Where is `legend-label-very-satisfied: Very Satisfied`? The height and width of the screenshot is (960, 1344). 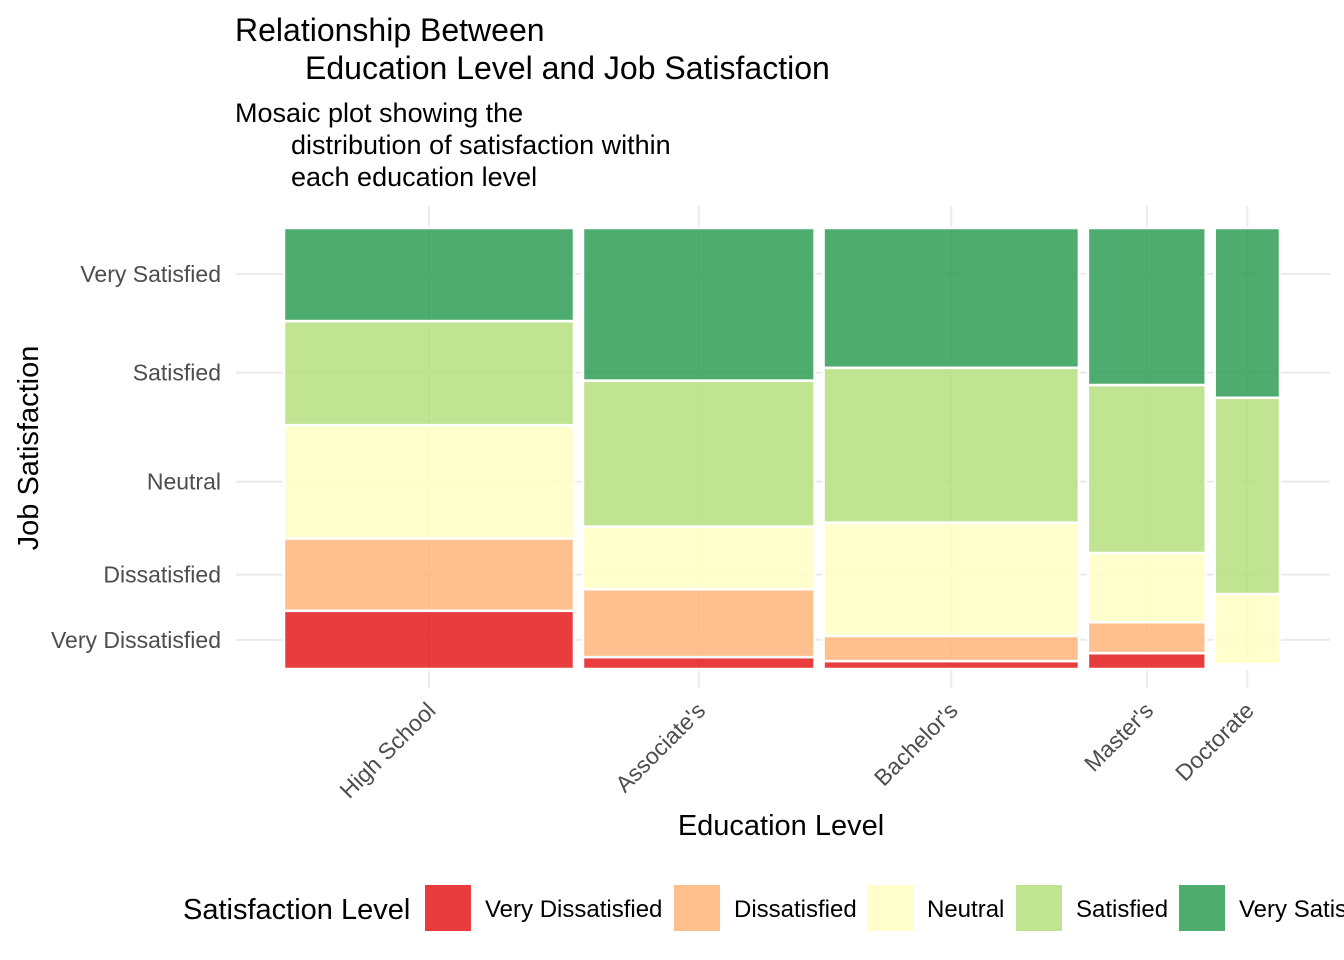
legend-label-very-satisfied: Very Satisfied is located at coordinates (1291, 909).